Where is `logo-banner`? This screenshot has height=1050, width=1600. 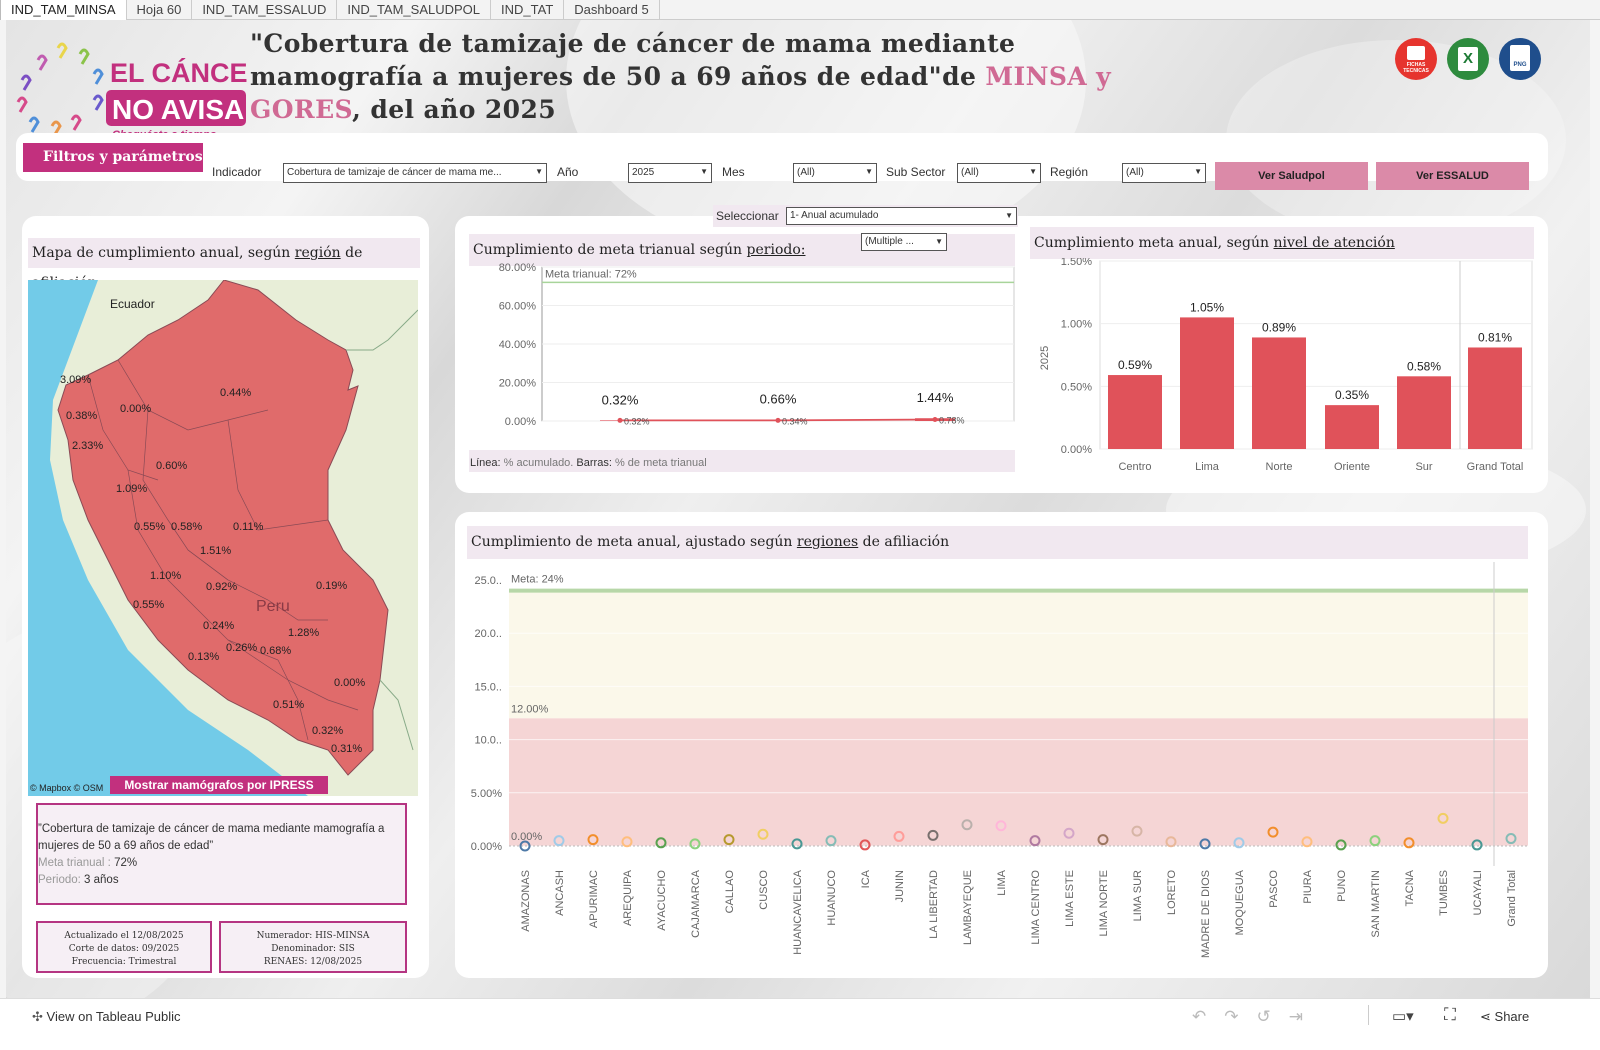
logo-banner is located at coordinates (176, 108).